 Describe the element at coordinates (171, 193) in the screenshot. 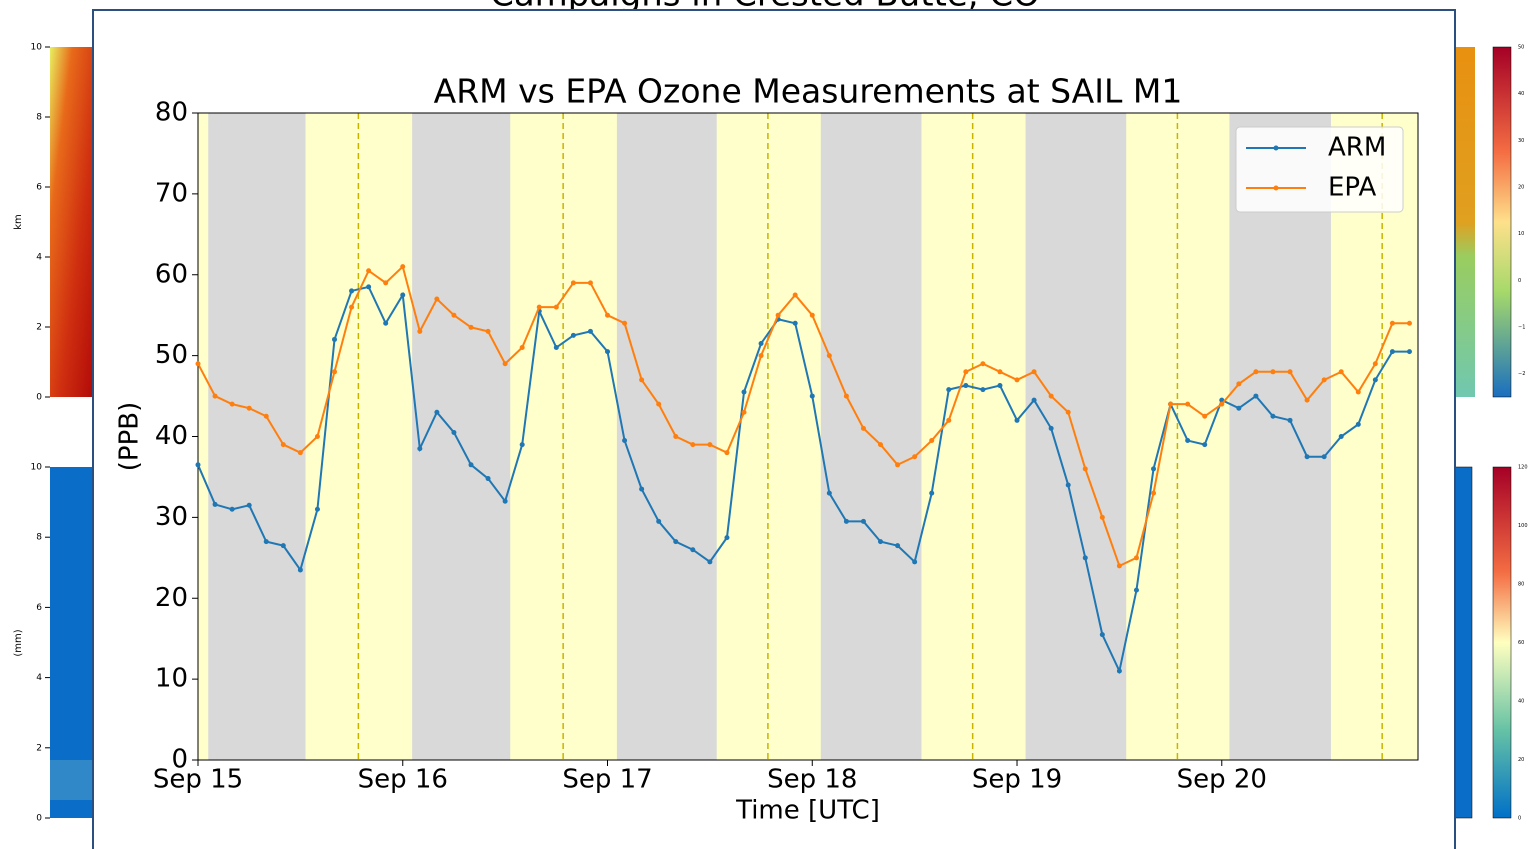

I see `y-tick-label: 70` at that location.